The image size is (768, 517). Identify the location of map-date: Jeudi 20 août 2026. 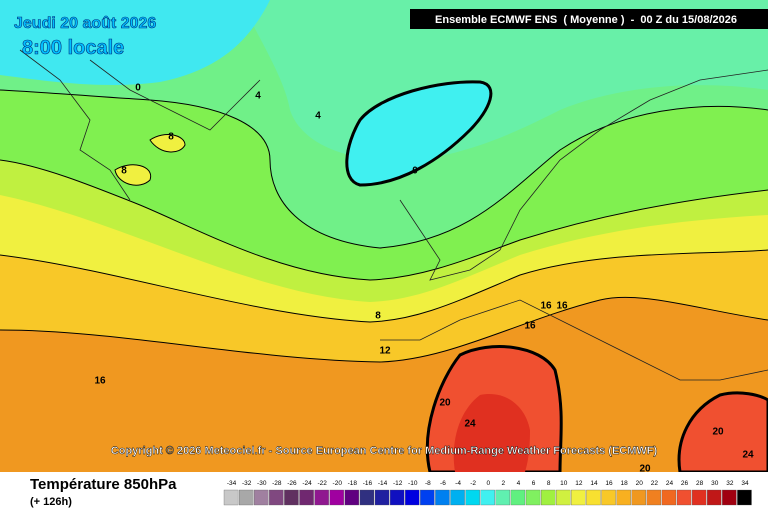
(85, 23).